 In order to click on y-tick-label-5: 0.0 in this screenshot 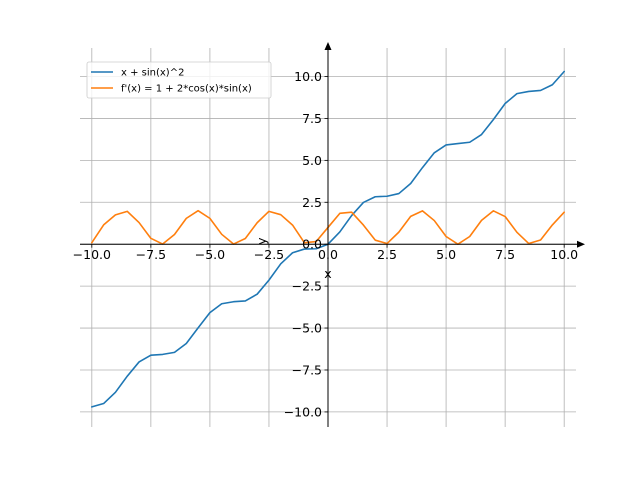, I will do `click(312, 244)`.